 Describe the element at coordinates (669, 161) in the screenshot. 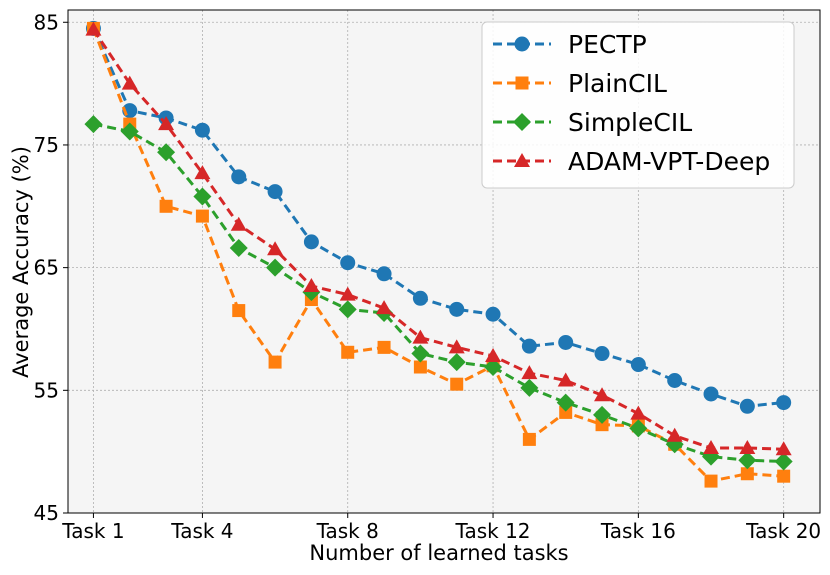

I see `legend-label: ADAM-VPT-Deep` at that location.